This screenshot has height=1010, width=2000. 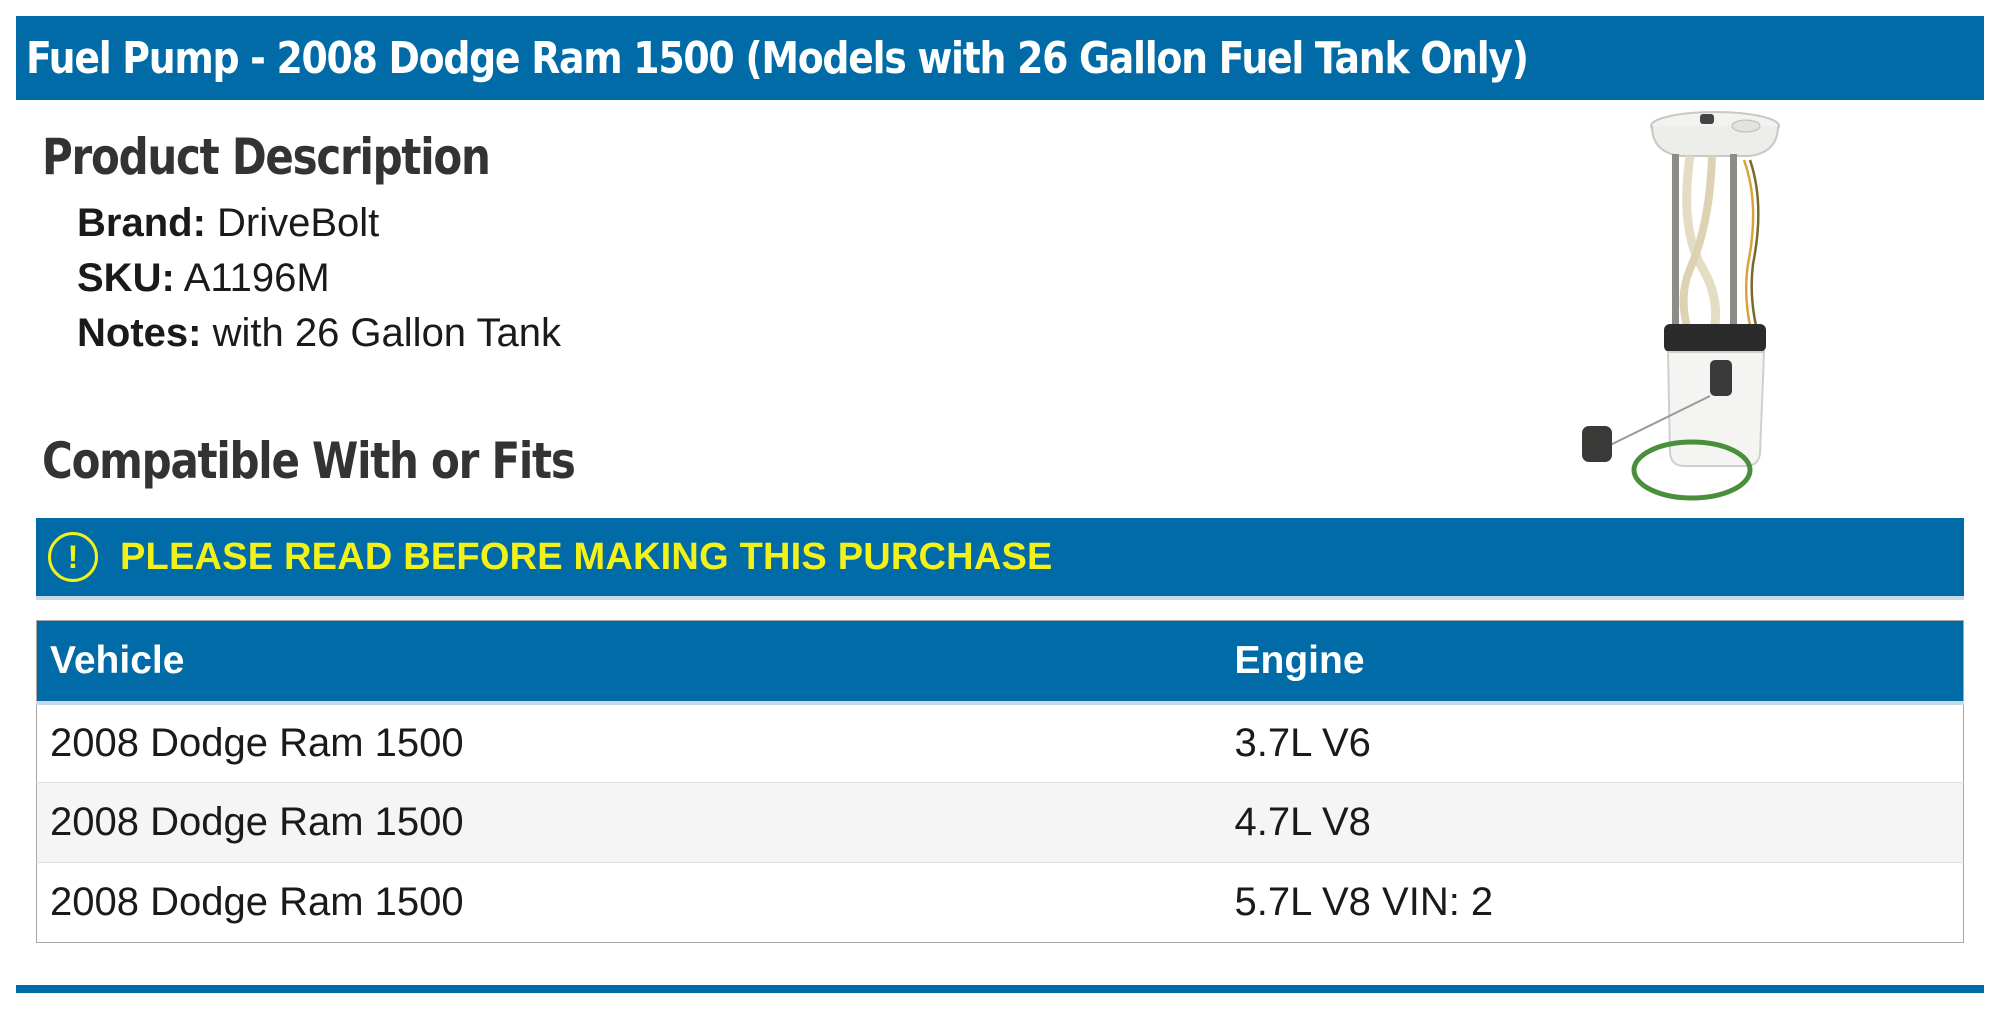 What do you see at coordinates (1592, 822) in the screenshot?
I see `engine-cell: 4.7L V8` at bounding box center [1592, 822].